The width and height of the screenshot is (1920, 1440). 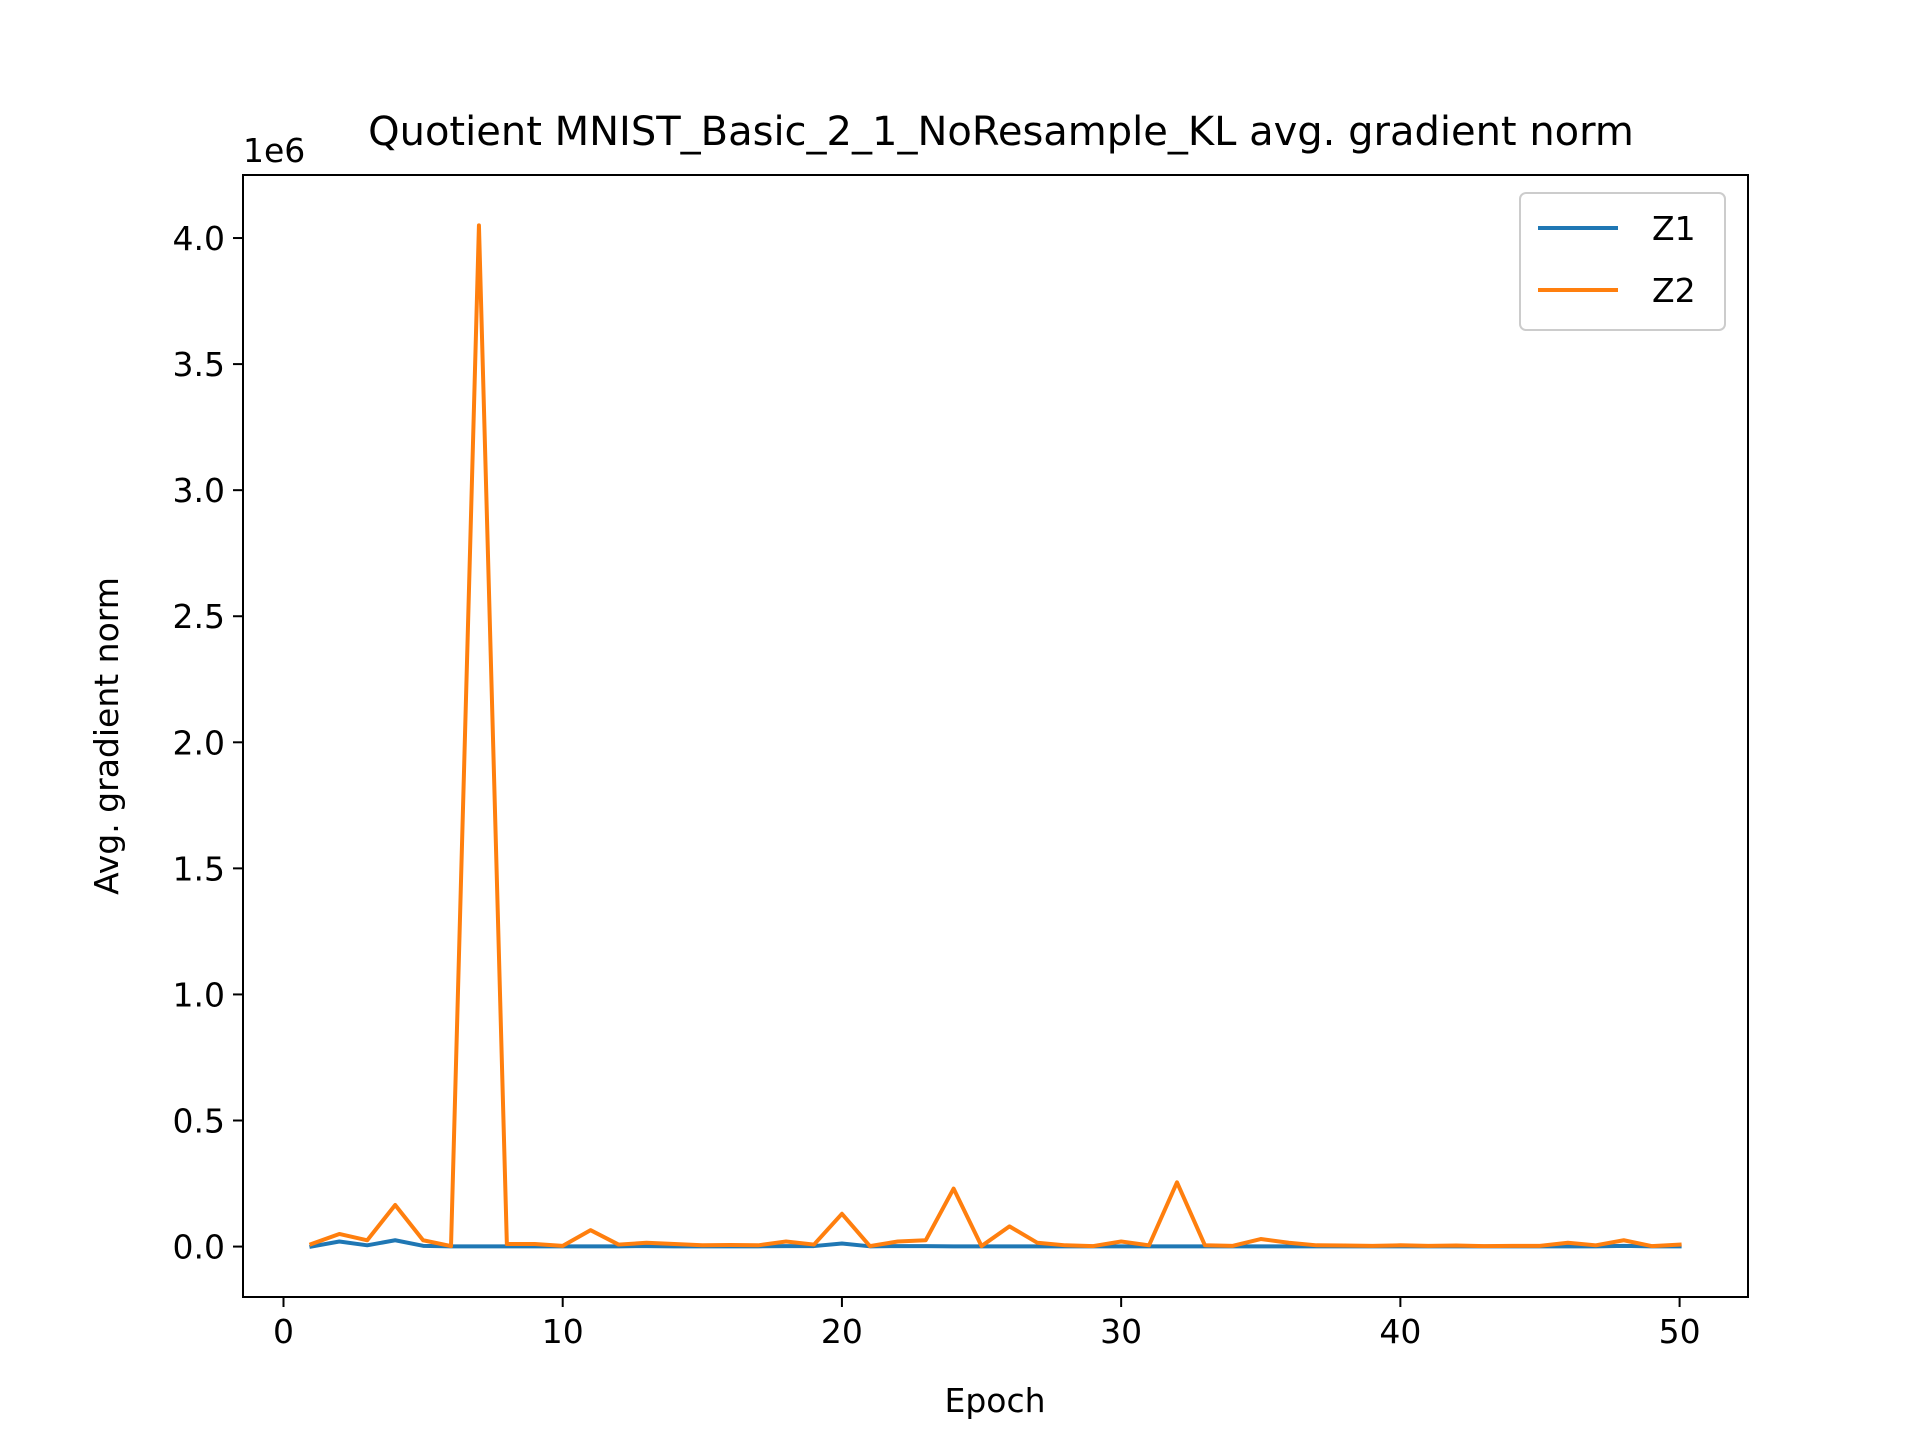 I want to click on x-tick-label: 50, so click(x=1680, y=1331).